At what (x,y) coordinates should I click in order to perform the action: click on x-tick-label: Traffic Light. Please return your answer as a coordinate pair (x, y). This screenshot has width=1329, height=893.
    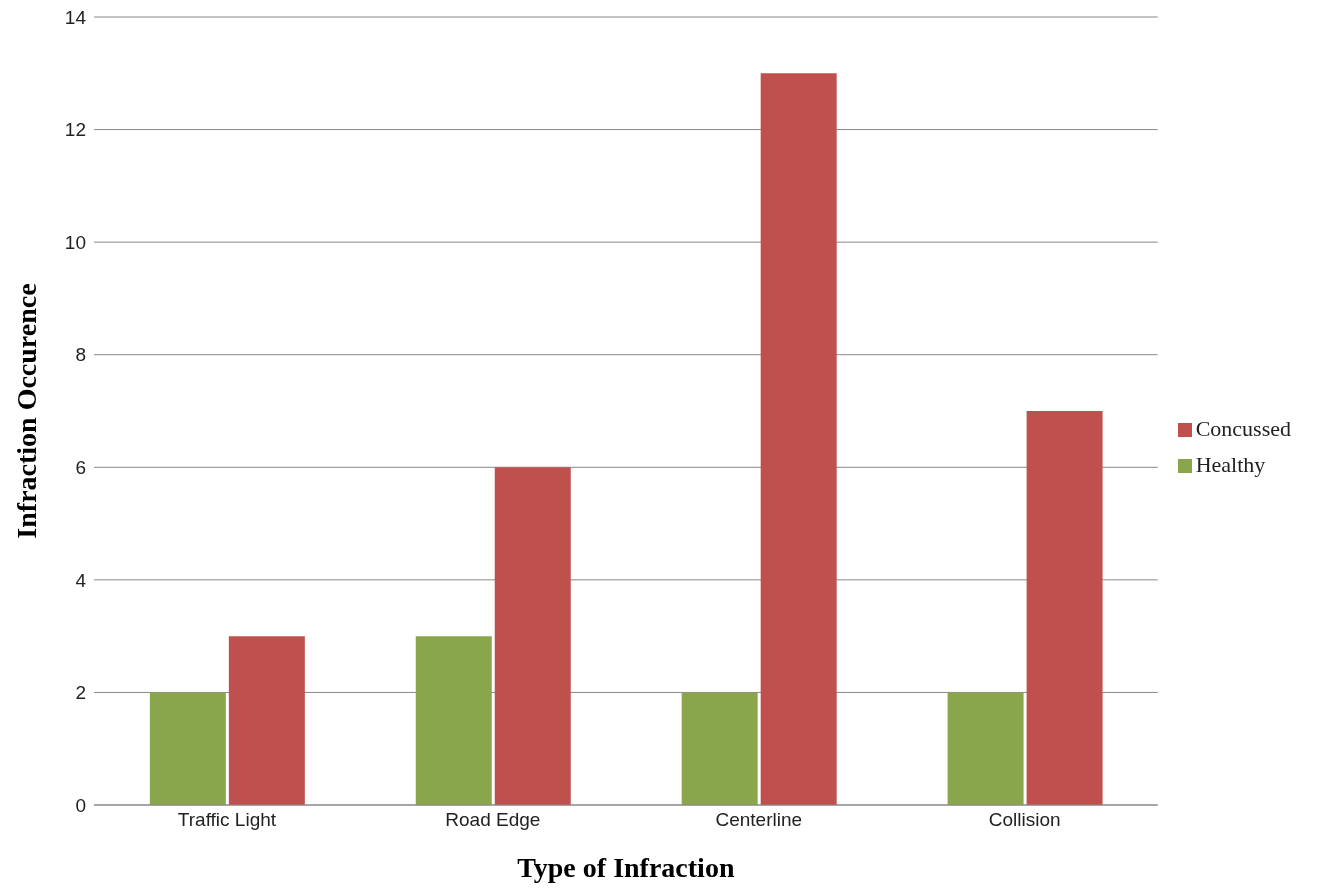
    Looking at the image, I should click on (227, 820).